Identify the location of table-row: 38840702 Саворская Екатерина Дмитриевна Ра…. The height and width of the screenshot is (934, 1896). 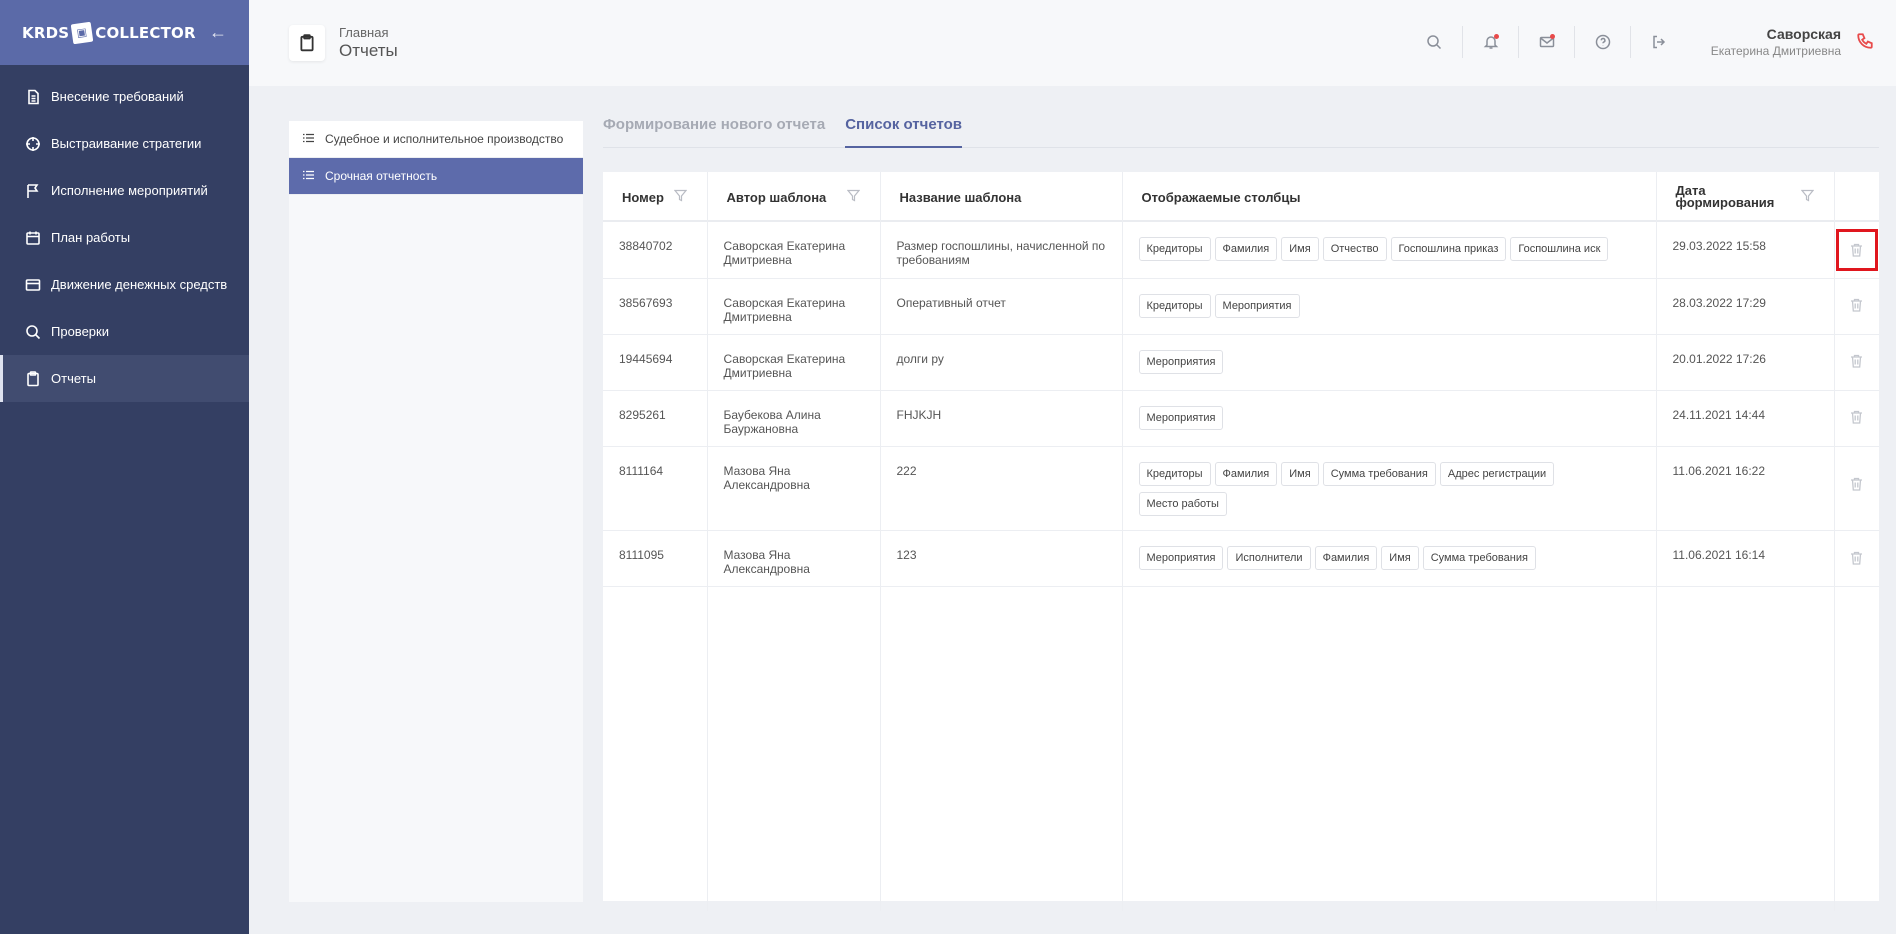
(1241, 250).